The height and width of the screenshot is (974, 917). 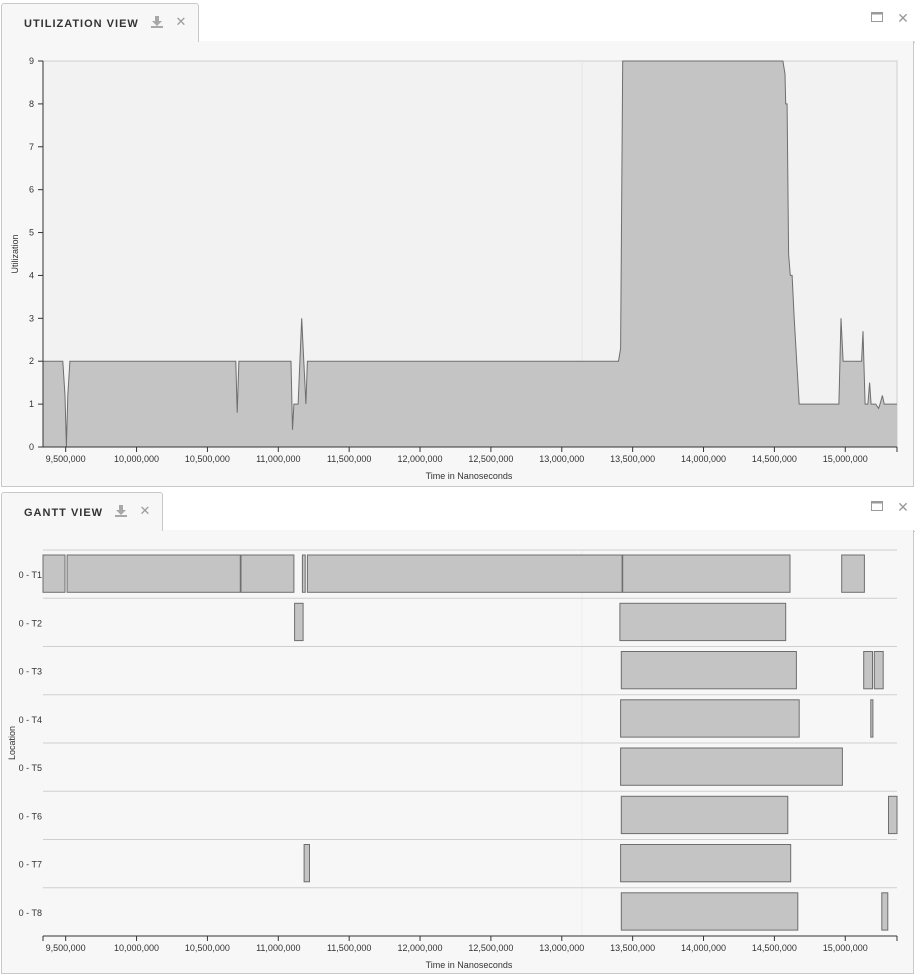 I want to click on tab-title-utilization: UTILIZATION VIEW, so click(x=81, y=24).